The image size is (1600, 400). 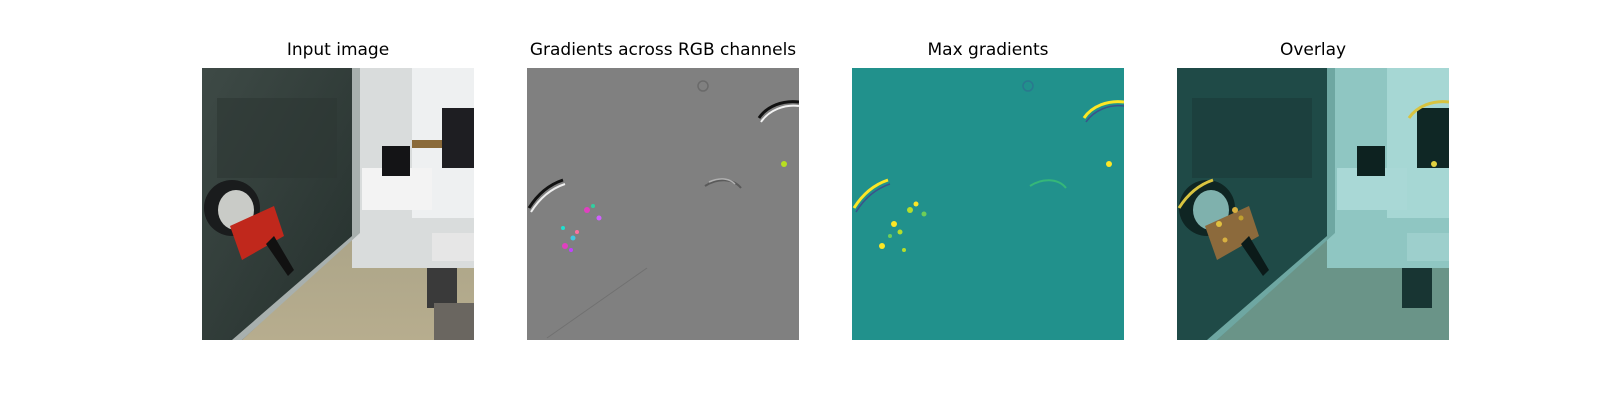 I want to click on rgb-hotspots, so click(x=674, y=206).